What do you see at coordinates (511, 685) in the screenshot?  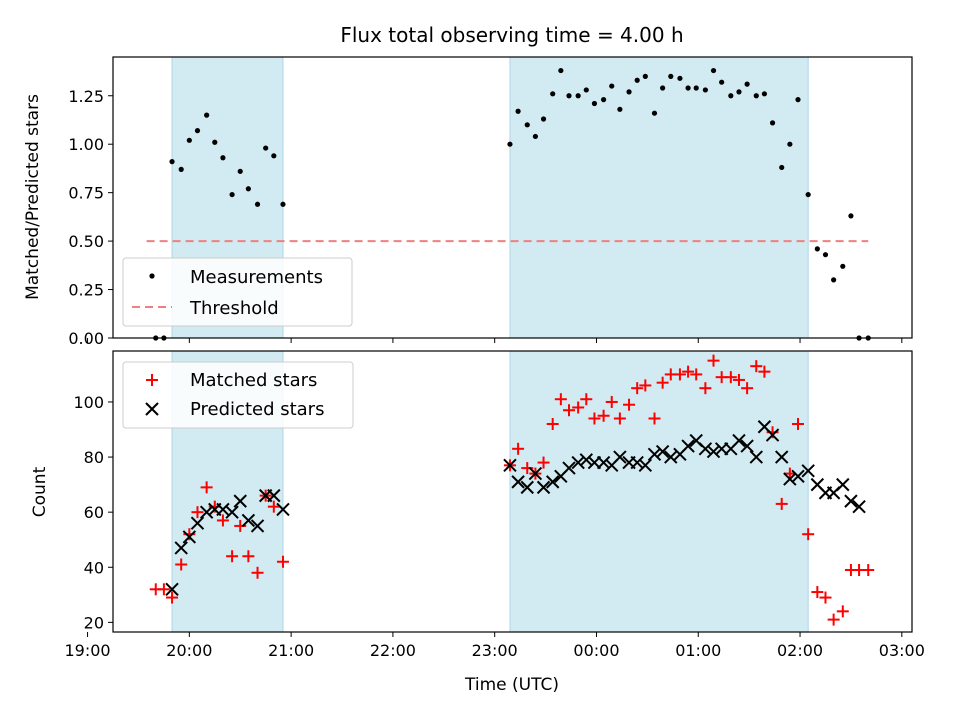 I see `x-axis-label: Time (UTC)` at bounding box center [511, 685].